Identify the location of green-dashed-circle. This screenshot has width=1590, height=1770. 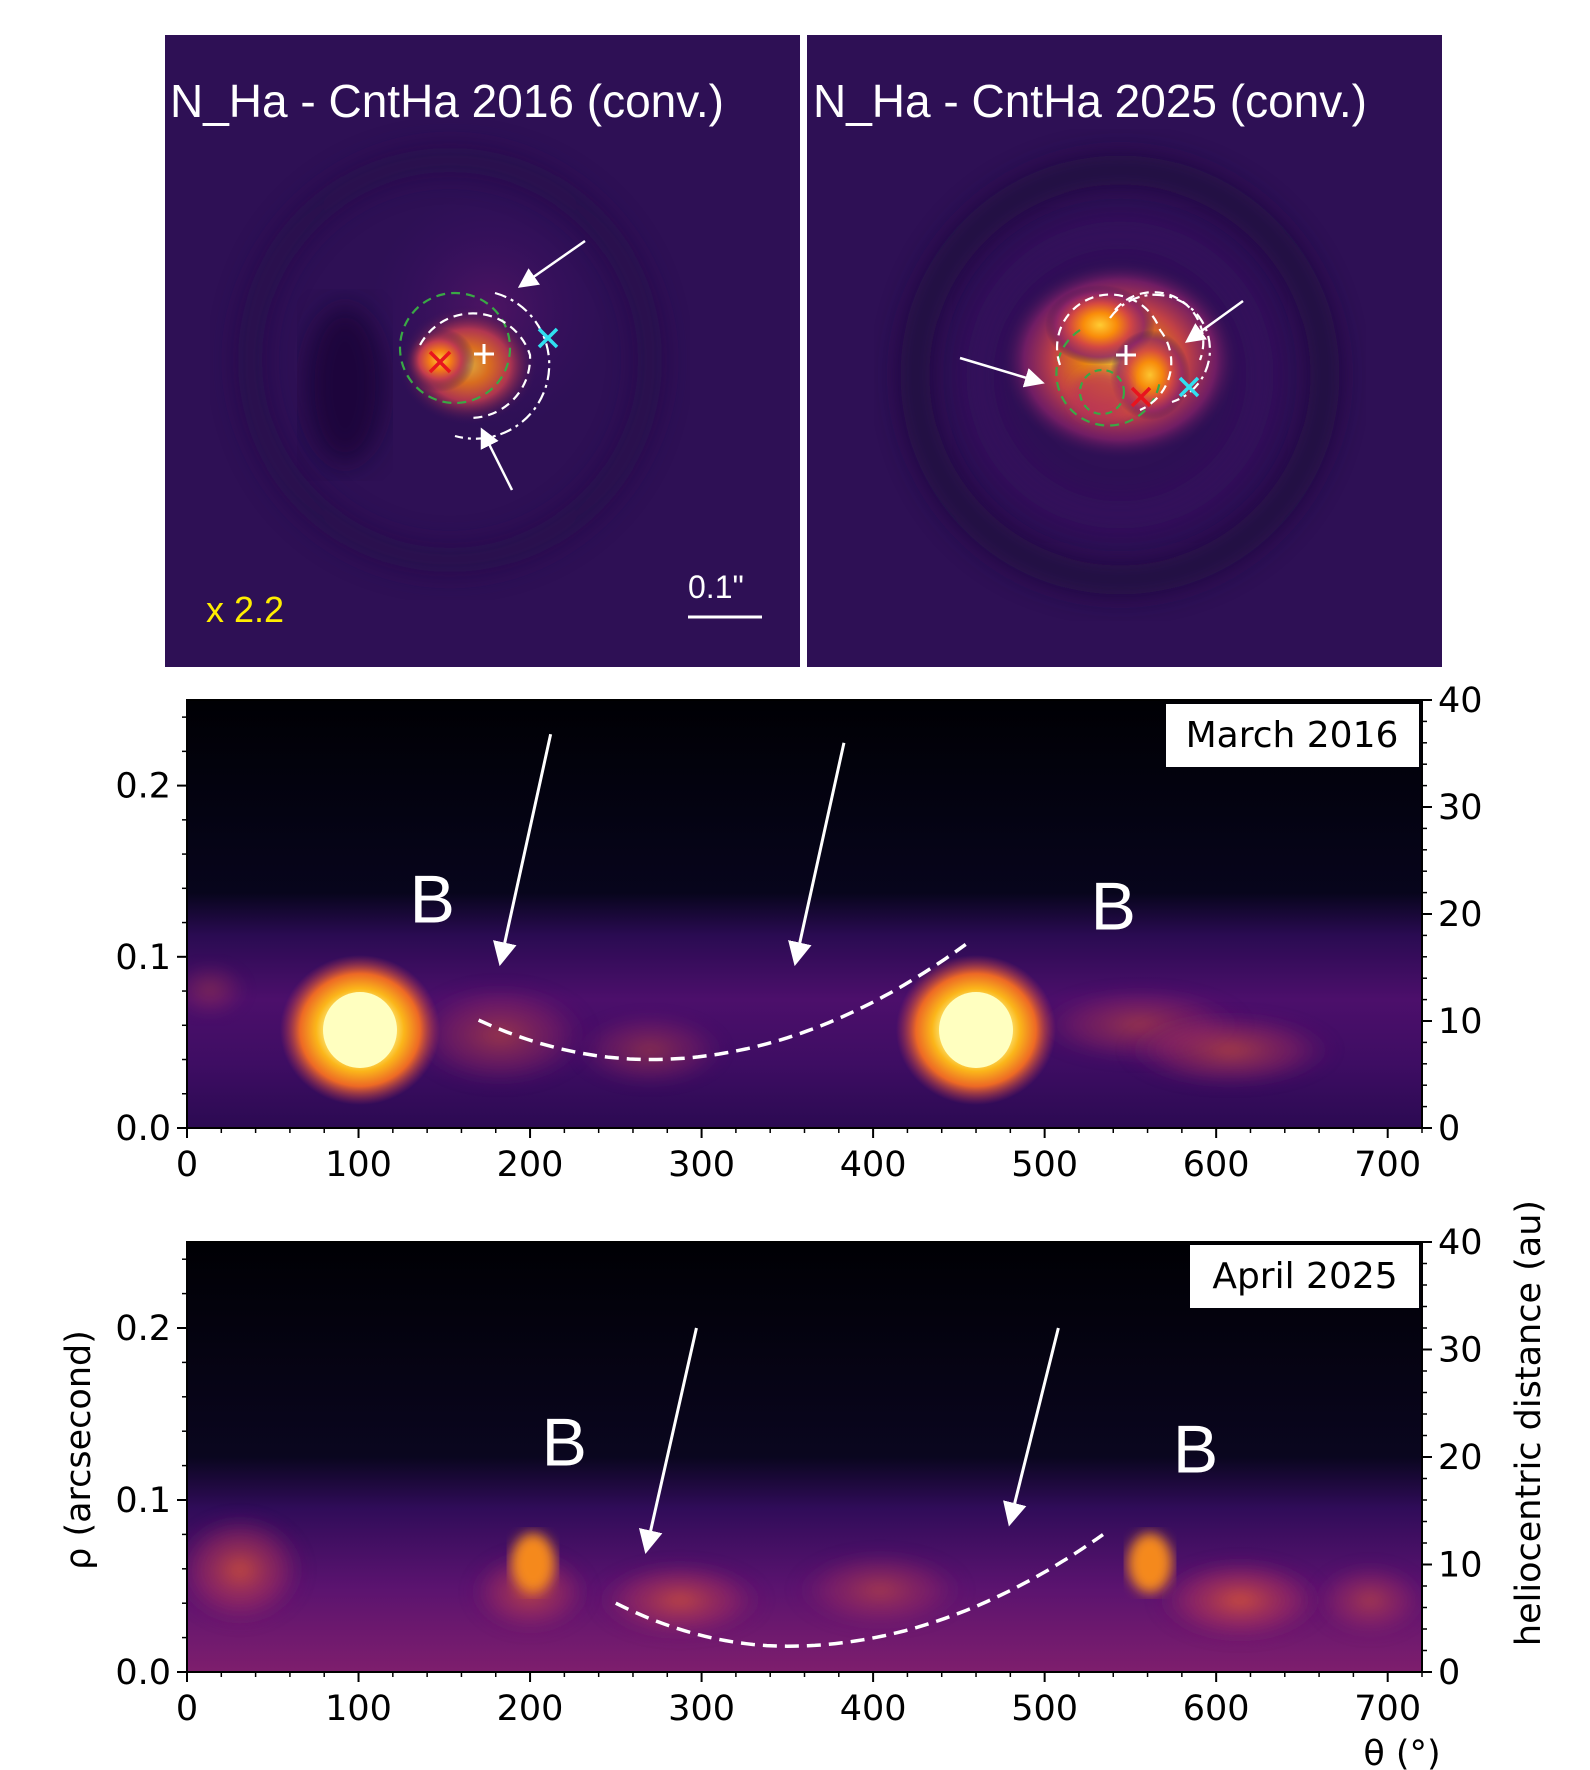
(455, 348).